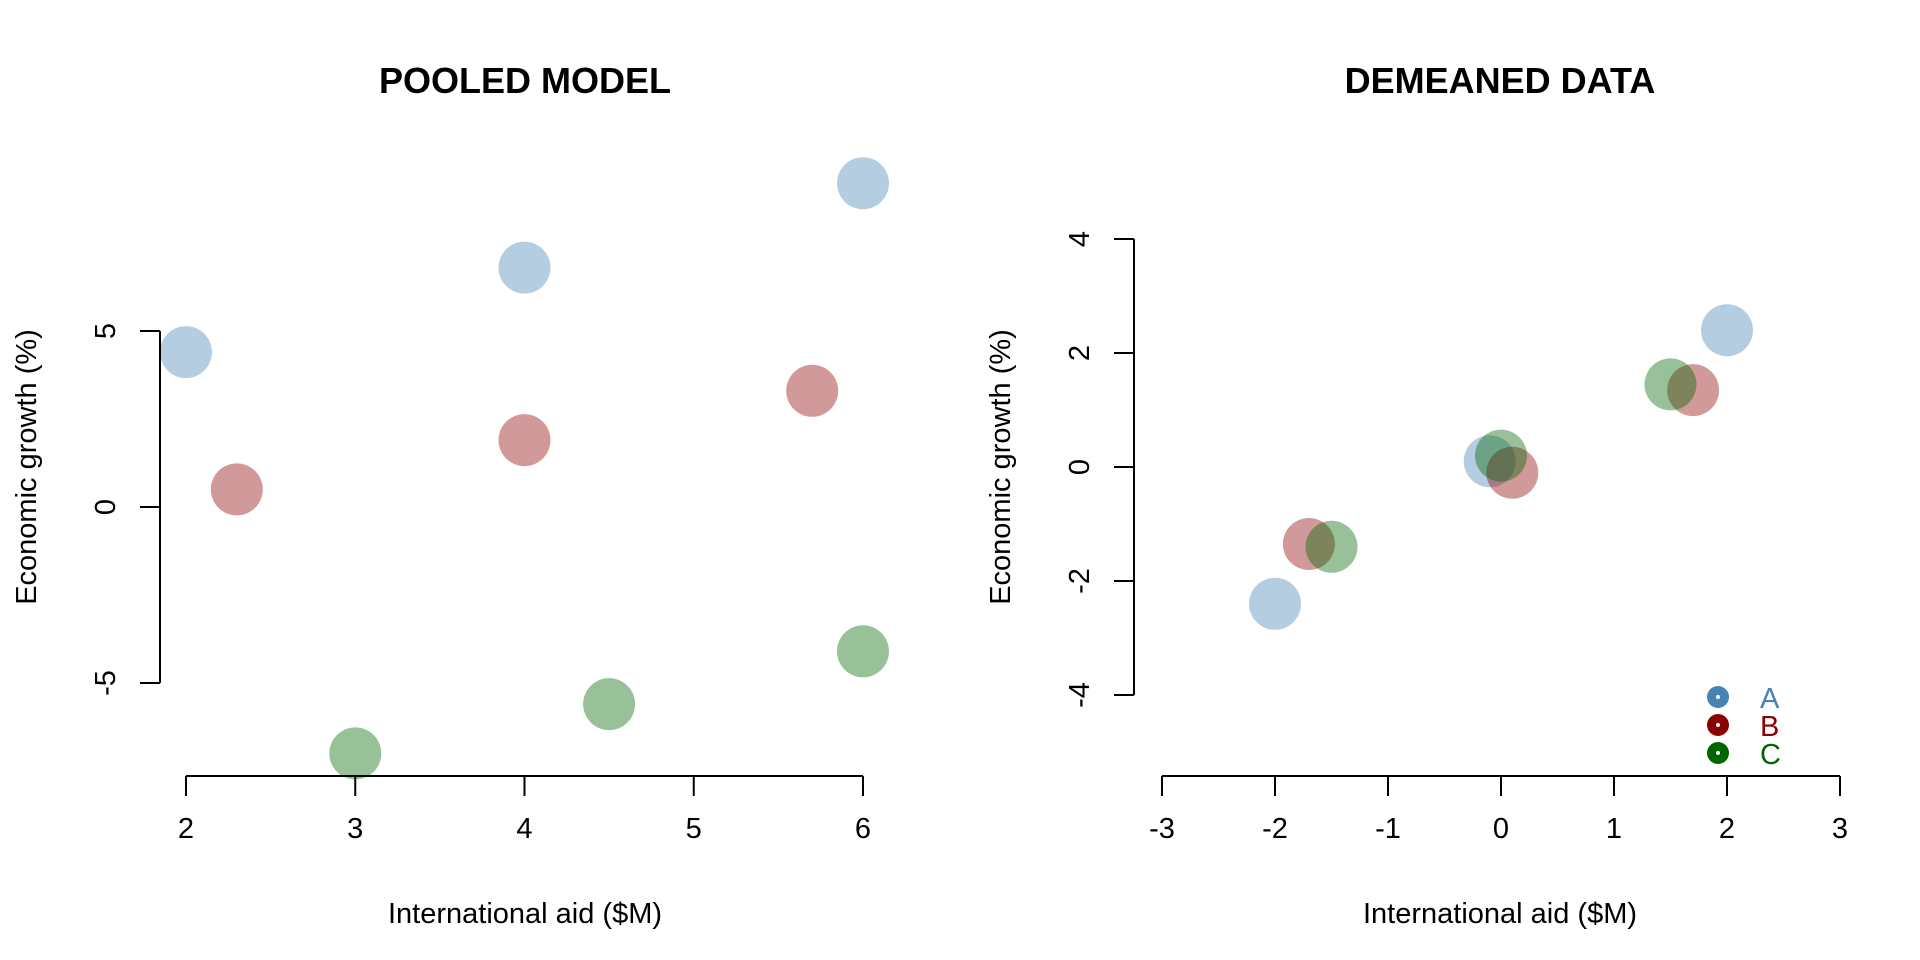 The height and width of the screenshot is (960, 1920). What do you see at coordinates (1388, 829) in the screenshot?
I see `x-tick-label: -1` at bounding box center [1388, 829].